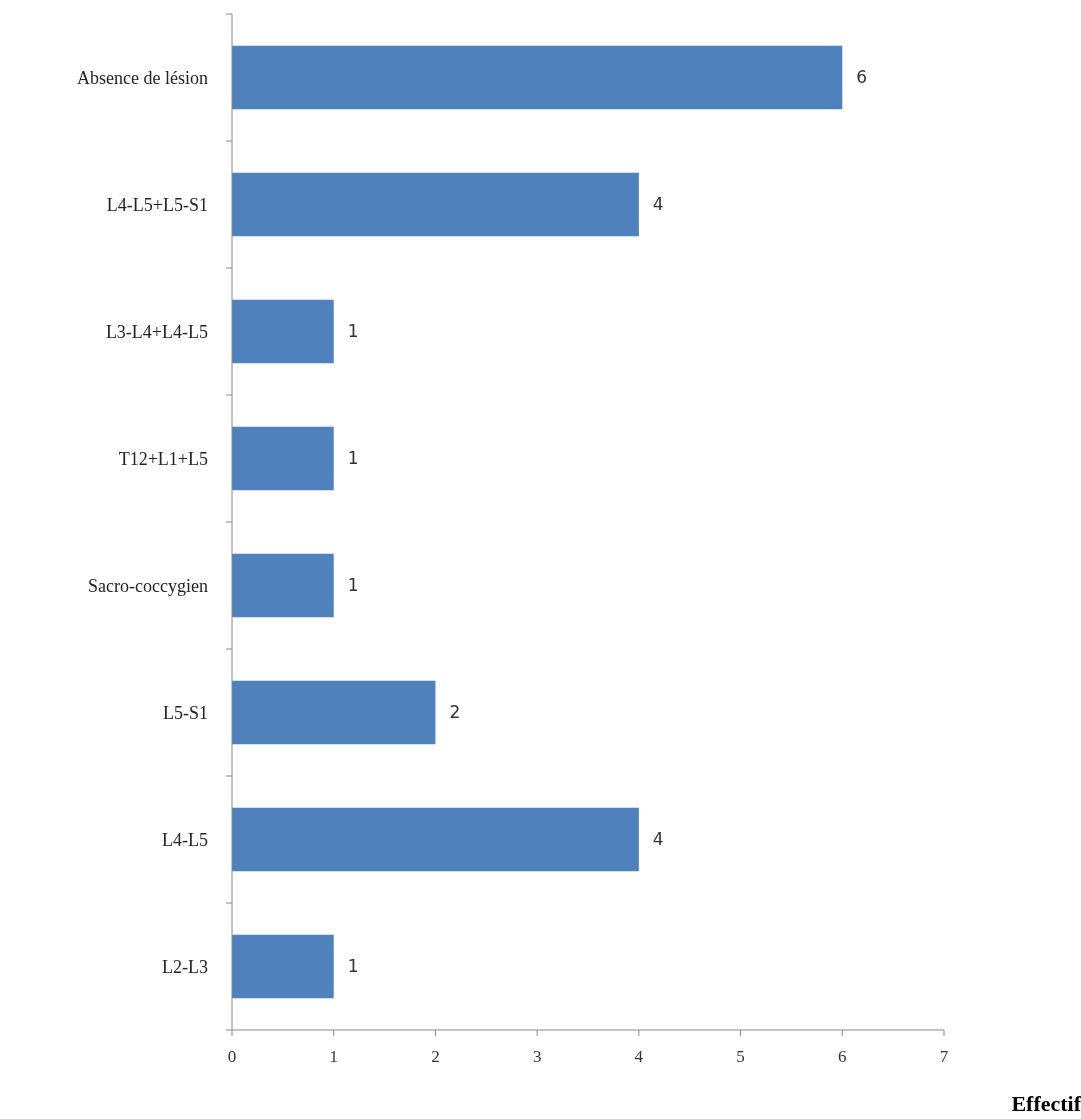  I want to click on data-label: 6, so click(862, 77).